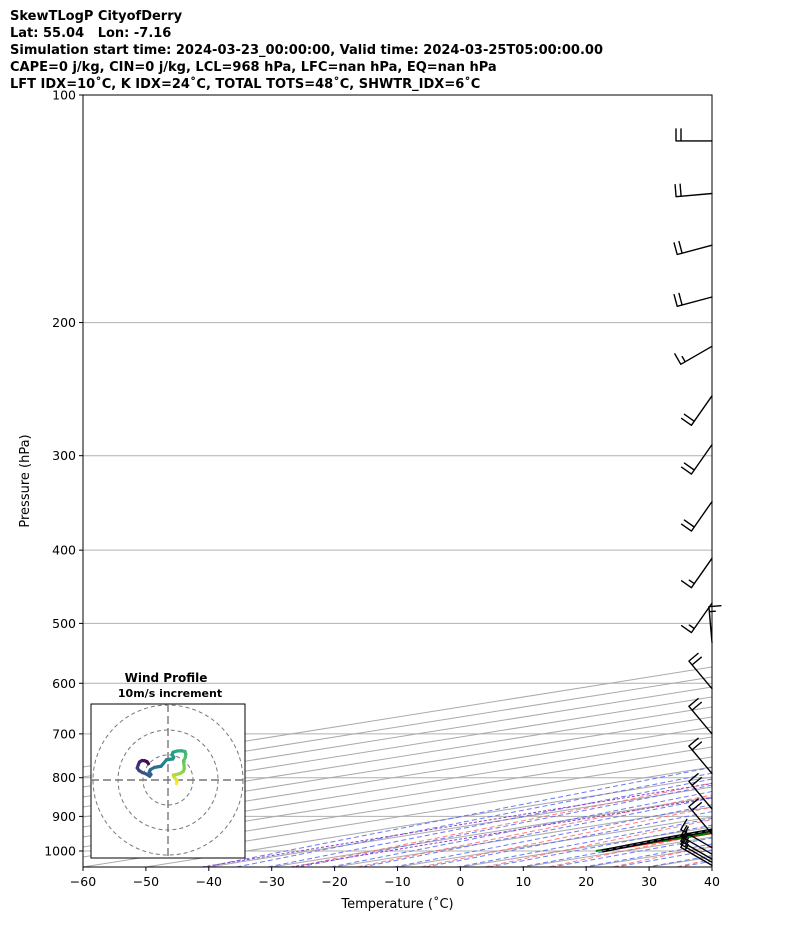 The width and height of the screenshot is (794, 937). I want to click on mixing-ratio-lines, so click(455, 824).